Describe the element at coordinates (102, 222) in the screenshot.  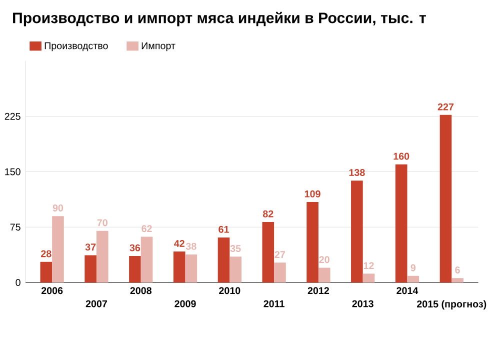
I see `data-label: 70` at that location.